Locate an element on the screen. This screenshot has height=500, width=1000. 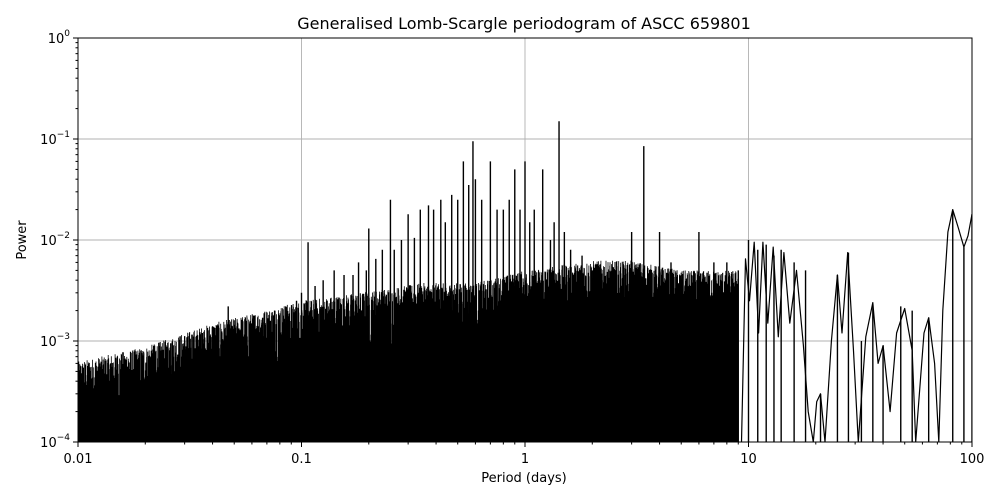
y-tick-exponent: −4 is located at coordinates (64, 438).